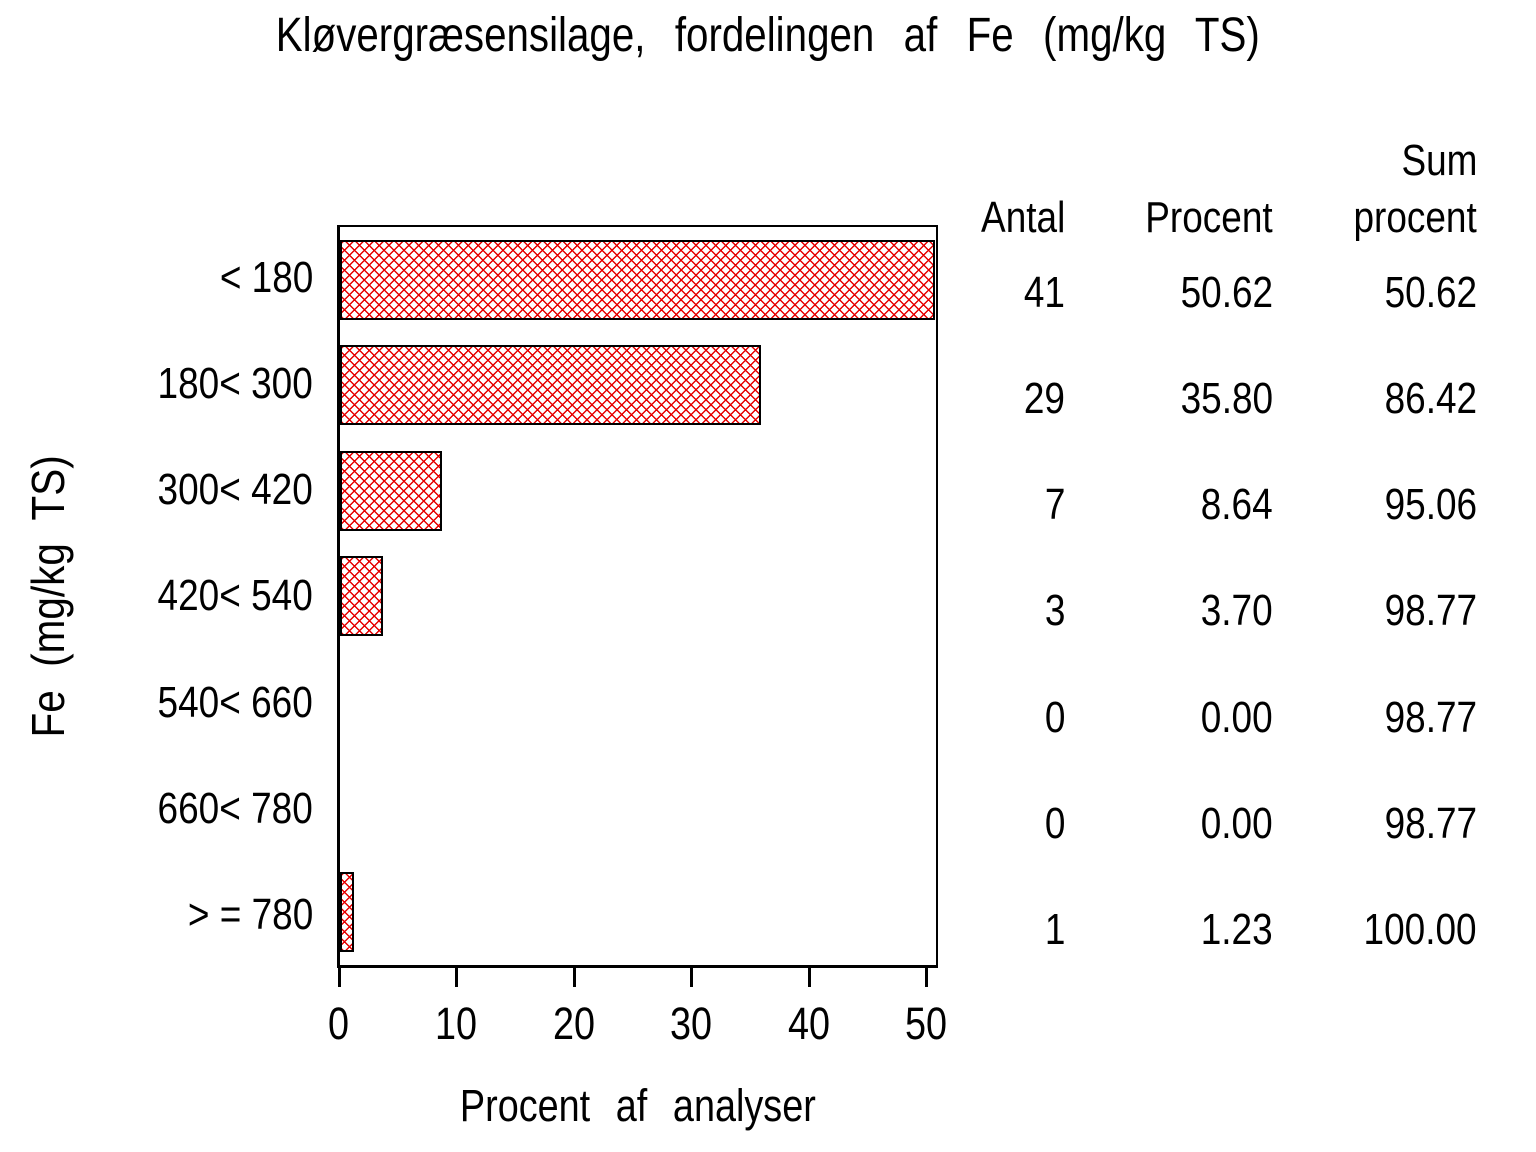  Describe the element at coordinates (266, 278) in the screenshot. I see `category-label: < 180` at that location.